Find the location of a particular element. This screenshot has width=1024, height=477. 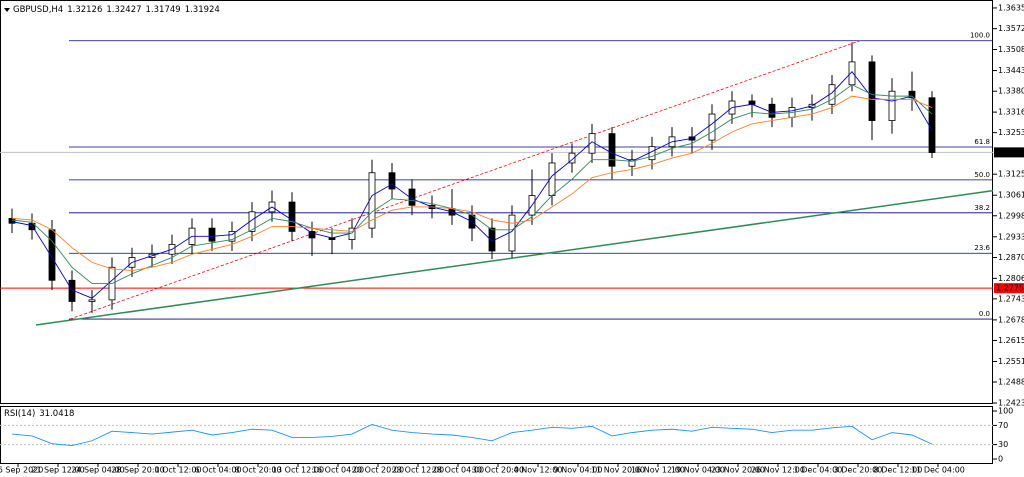

x-tick-label: 4 Nov 12:00 is located at coordinates (538, 470).